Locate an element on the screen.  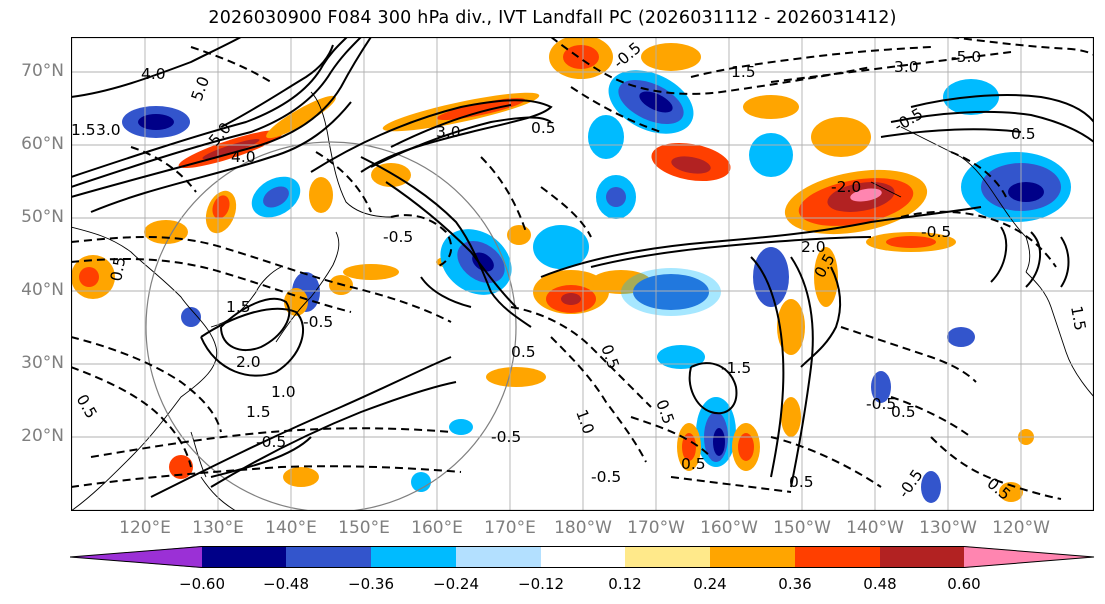
colorbar-extend-high is located at coordinates (1029, 557).